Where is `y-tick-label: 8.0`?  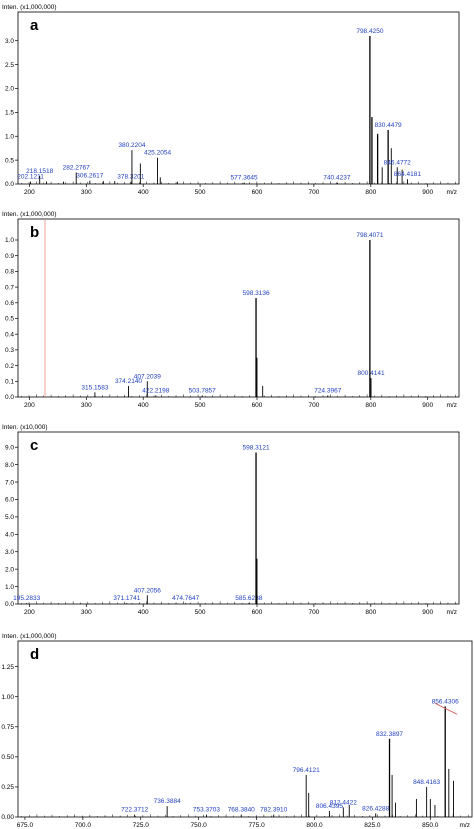
y-tick-label: 8.0 is located at coordinates (9, 465).